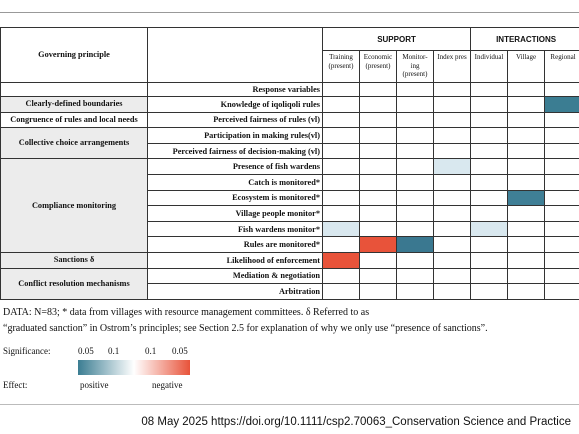 The height and width of the screenshot is (434, 579). What do you see at coordinates (74, 120) in the screenshot?
I see `cell: Congruence of rules and local needs` at bounding box center [74, 120].